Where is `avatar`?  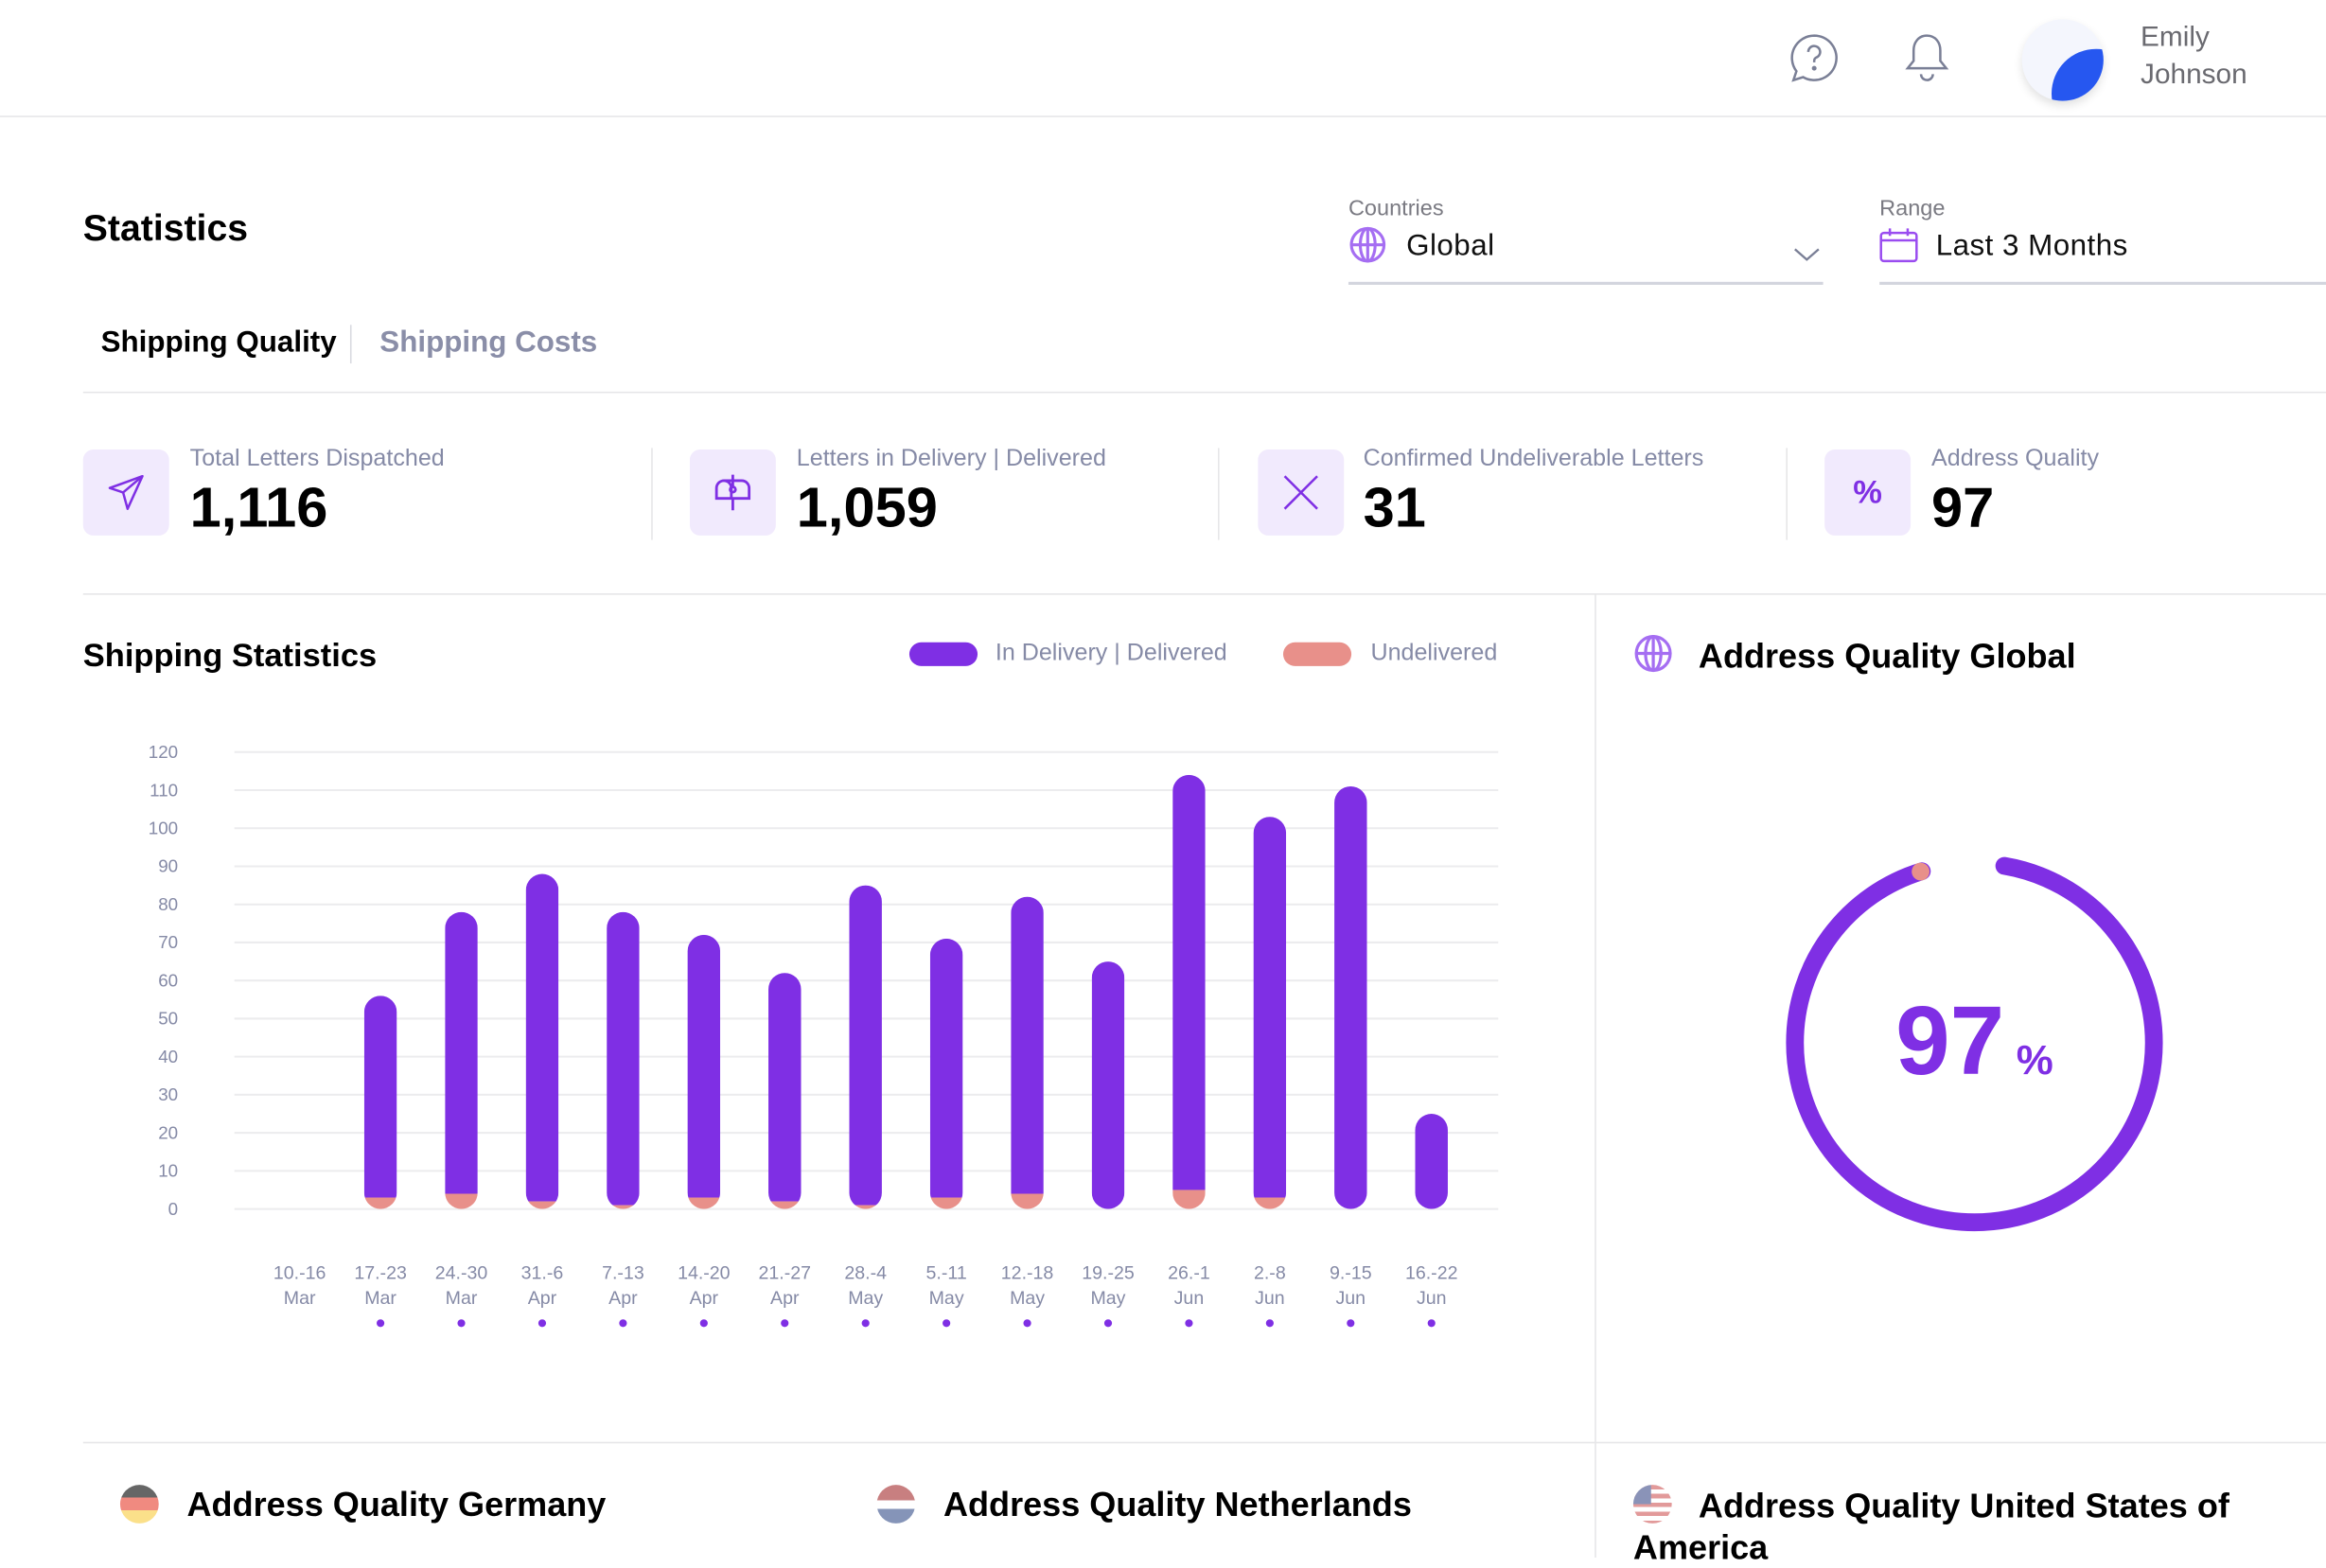
avatar is located at coordinates (2062, 60).